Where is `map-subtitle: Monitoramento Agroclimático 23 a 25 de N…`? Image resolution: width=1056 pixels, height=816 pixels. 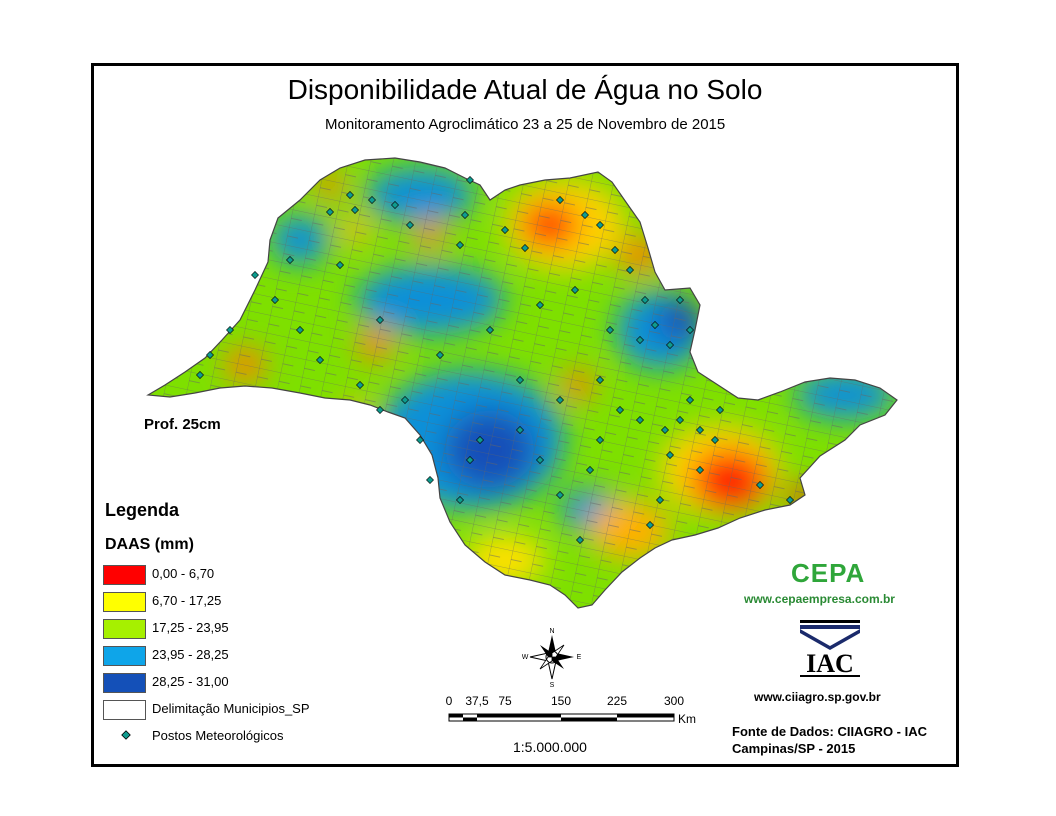
map-subtitle: Monitoramento Agroclimático 23 a 25 de N… is located at coordinates (525, 124).